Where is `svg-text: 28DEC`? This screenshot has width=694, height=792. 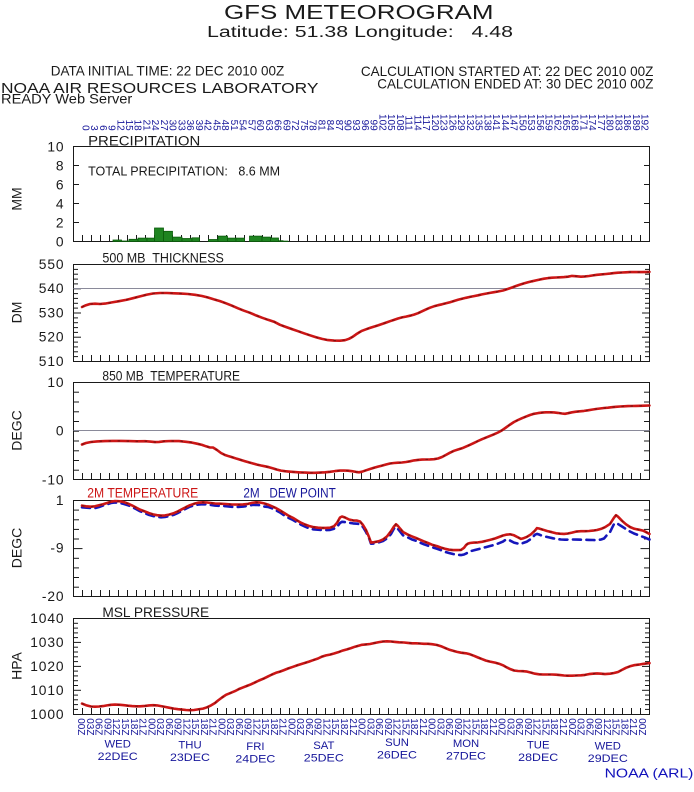 svg-text: 28DEC is located at coordinates (538, 758).